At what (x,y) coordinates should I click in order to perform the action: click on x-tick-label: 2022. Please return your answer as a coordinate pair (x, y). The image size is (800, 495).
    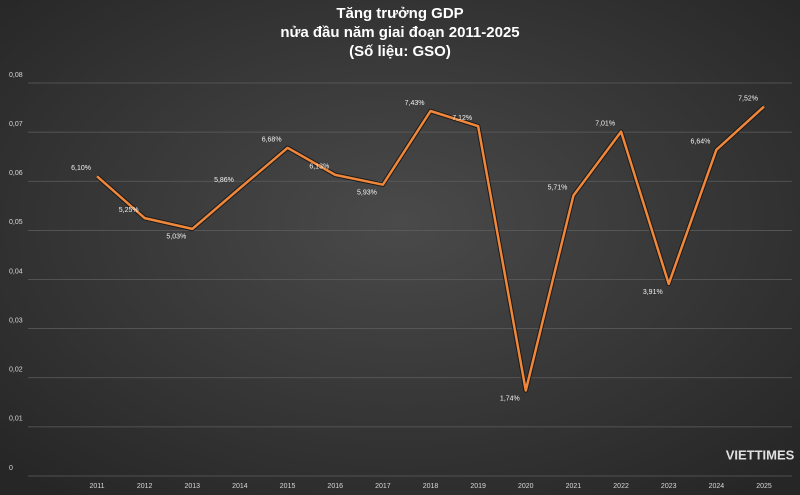
    Looking at the image, I should click on (621, 486).